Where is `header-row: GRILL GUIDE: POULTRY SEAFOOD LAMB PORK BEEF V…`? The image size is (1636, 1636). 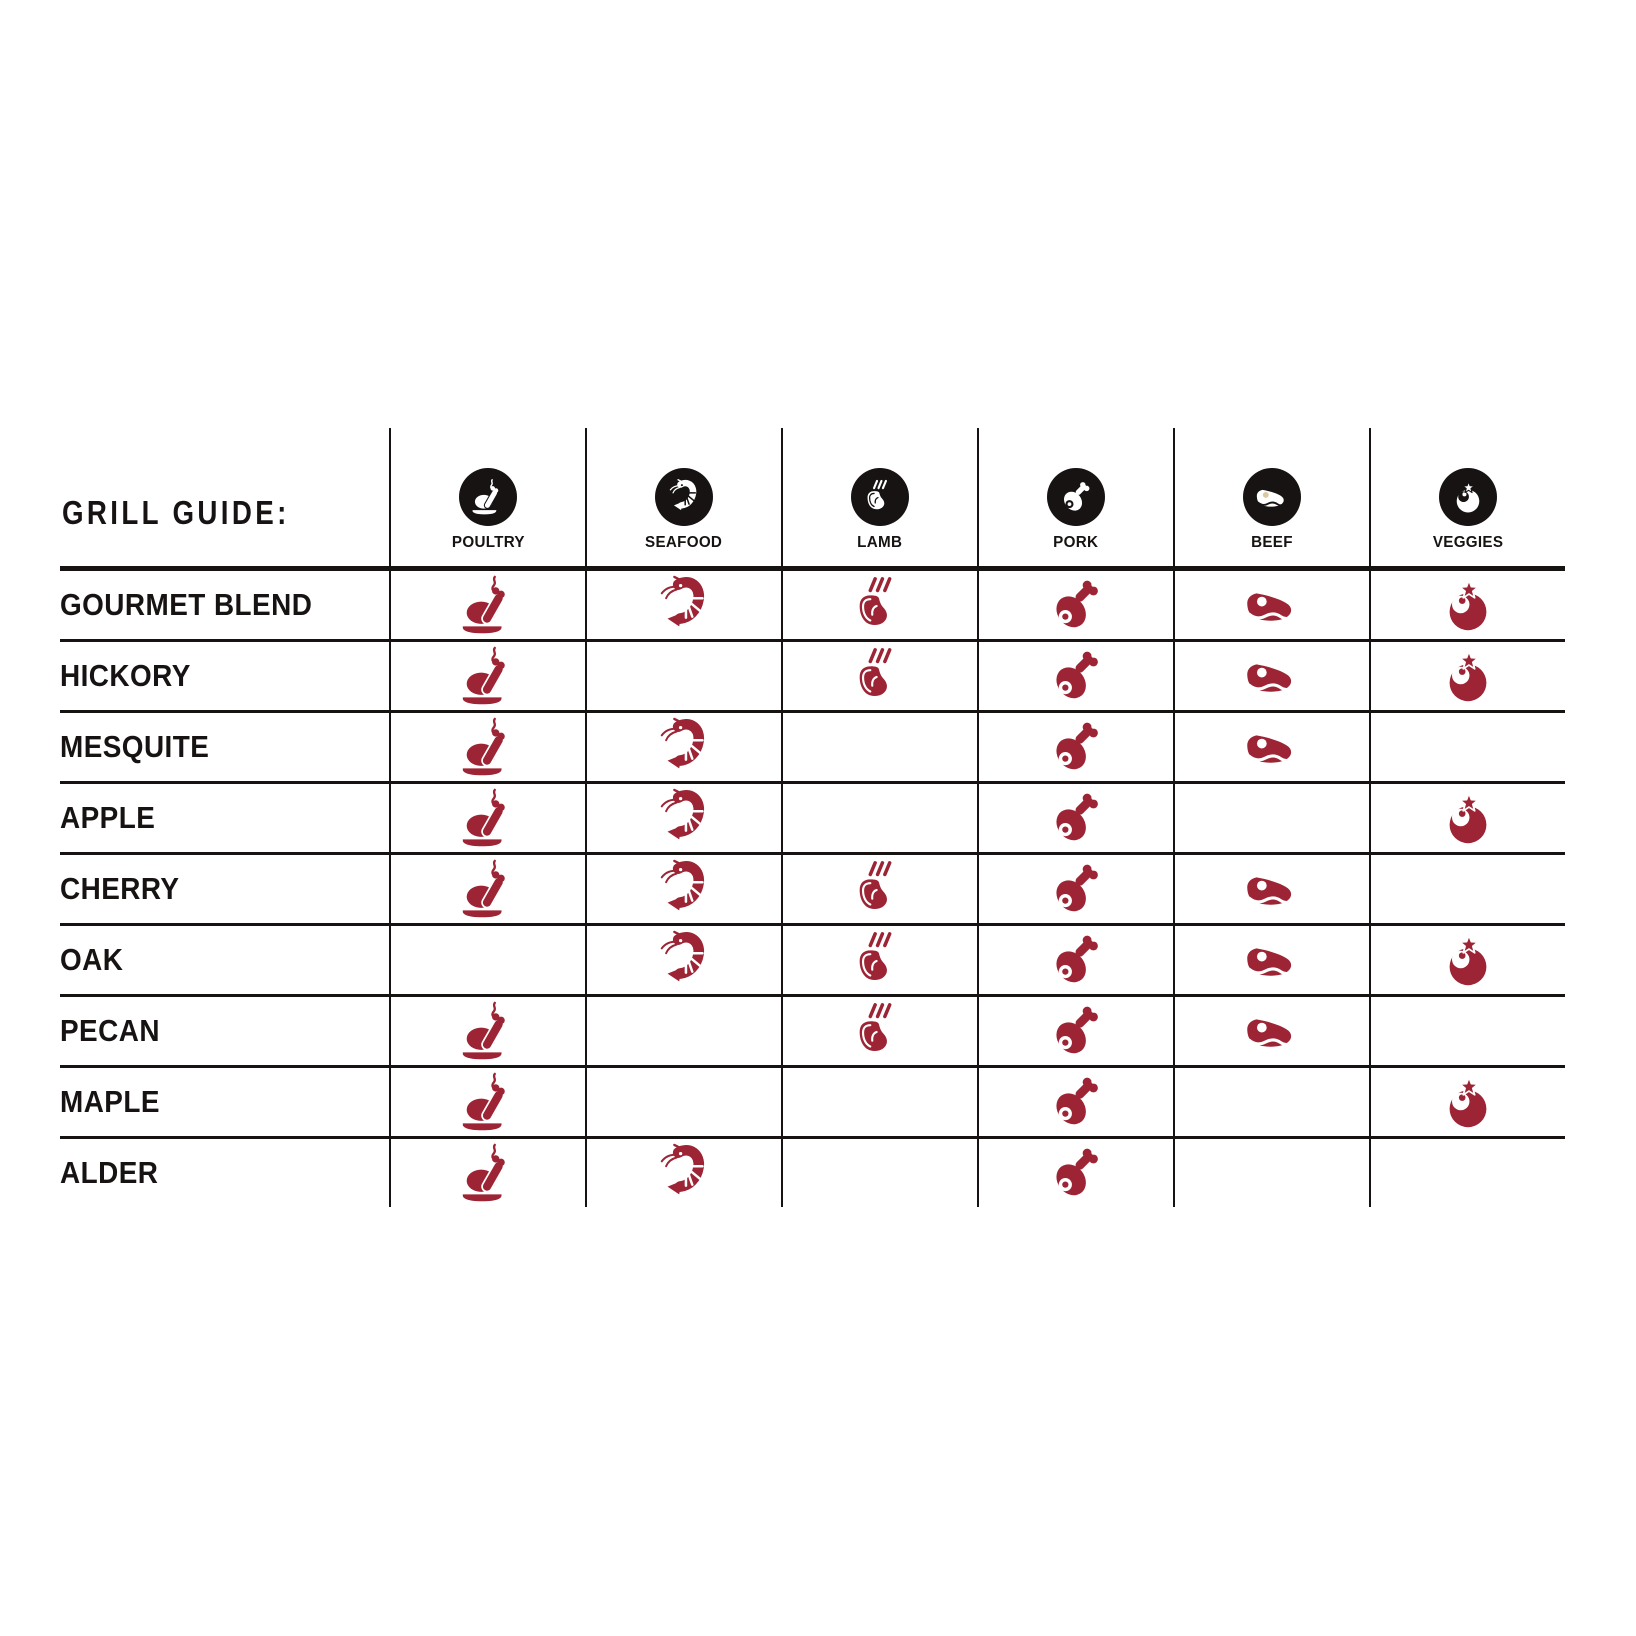 header-row: GRILL GUIDE: POULTRY SEAFOOD LAMB PORK BEEF V… is located at coordinates (812, 499).